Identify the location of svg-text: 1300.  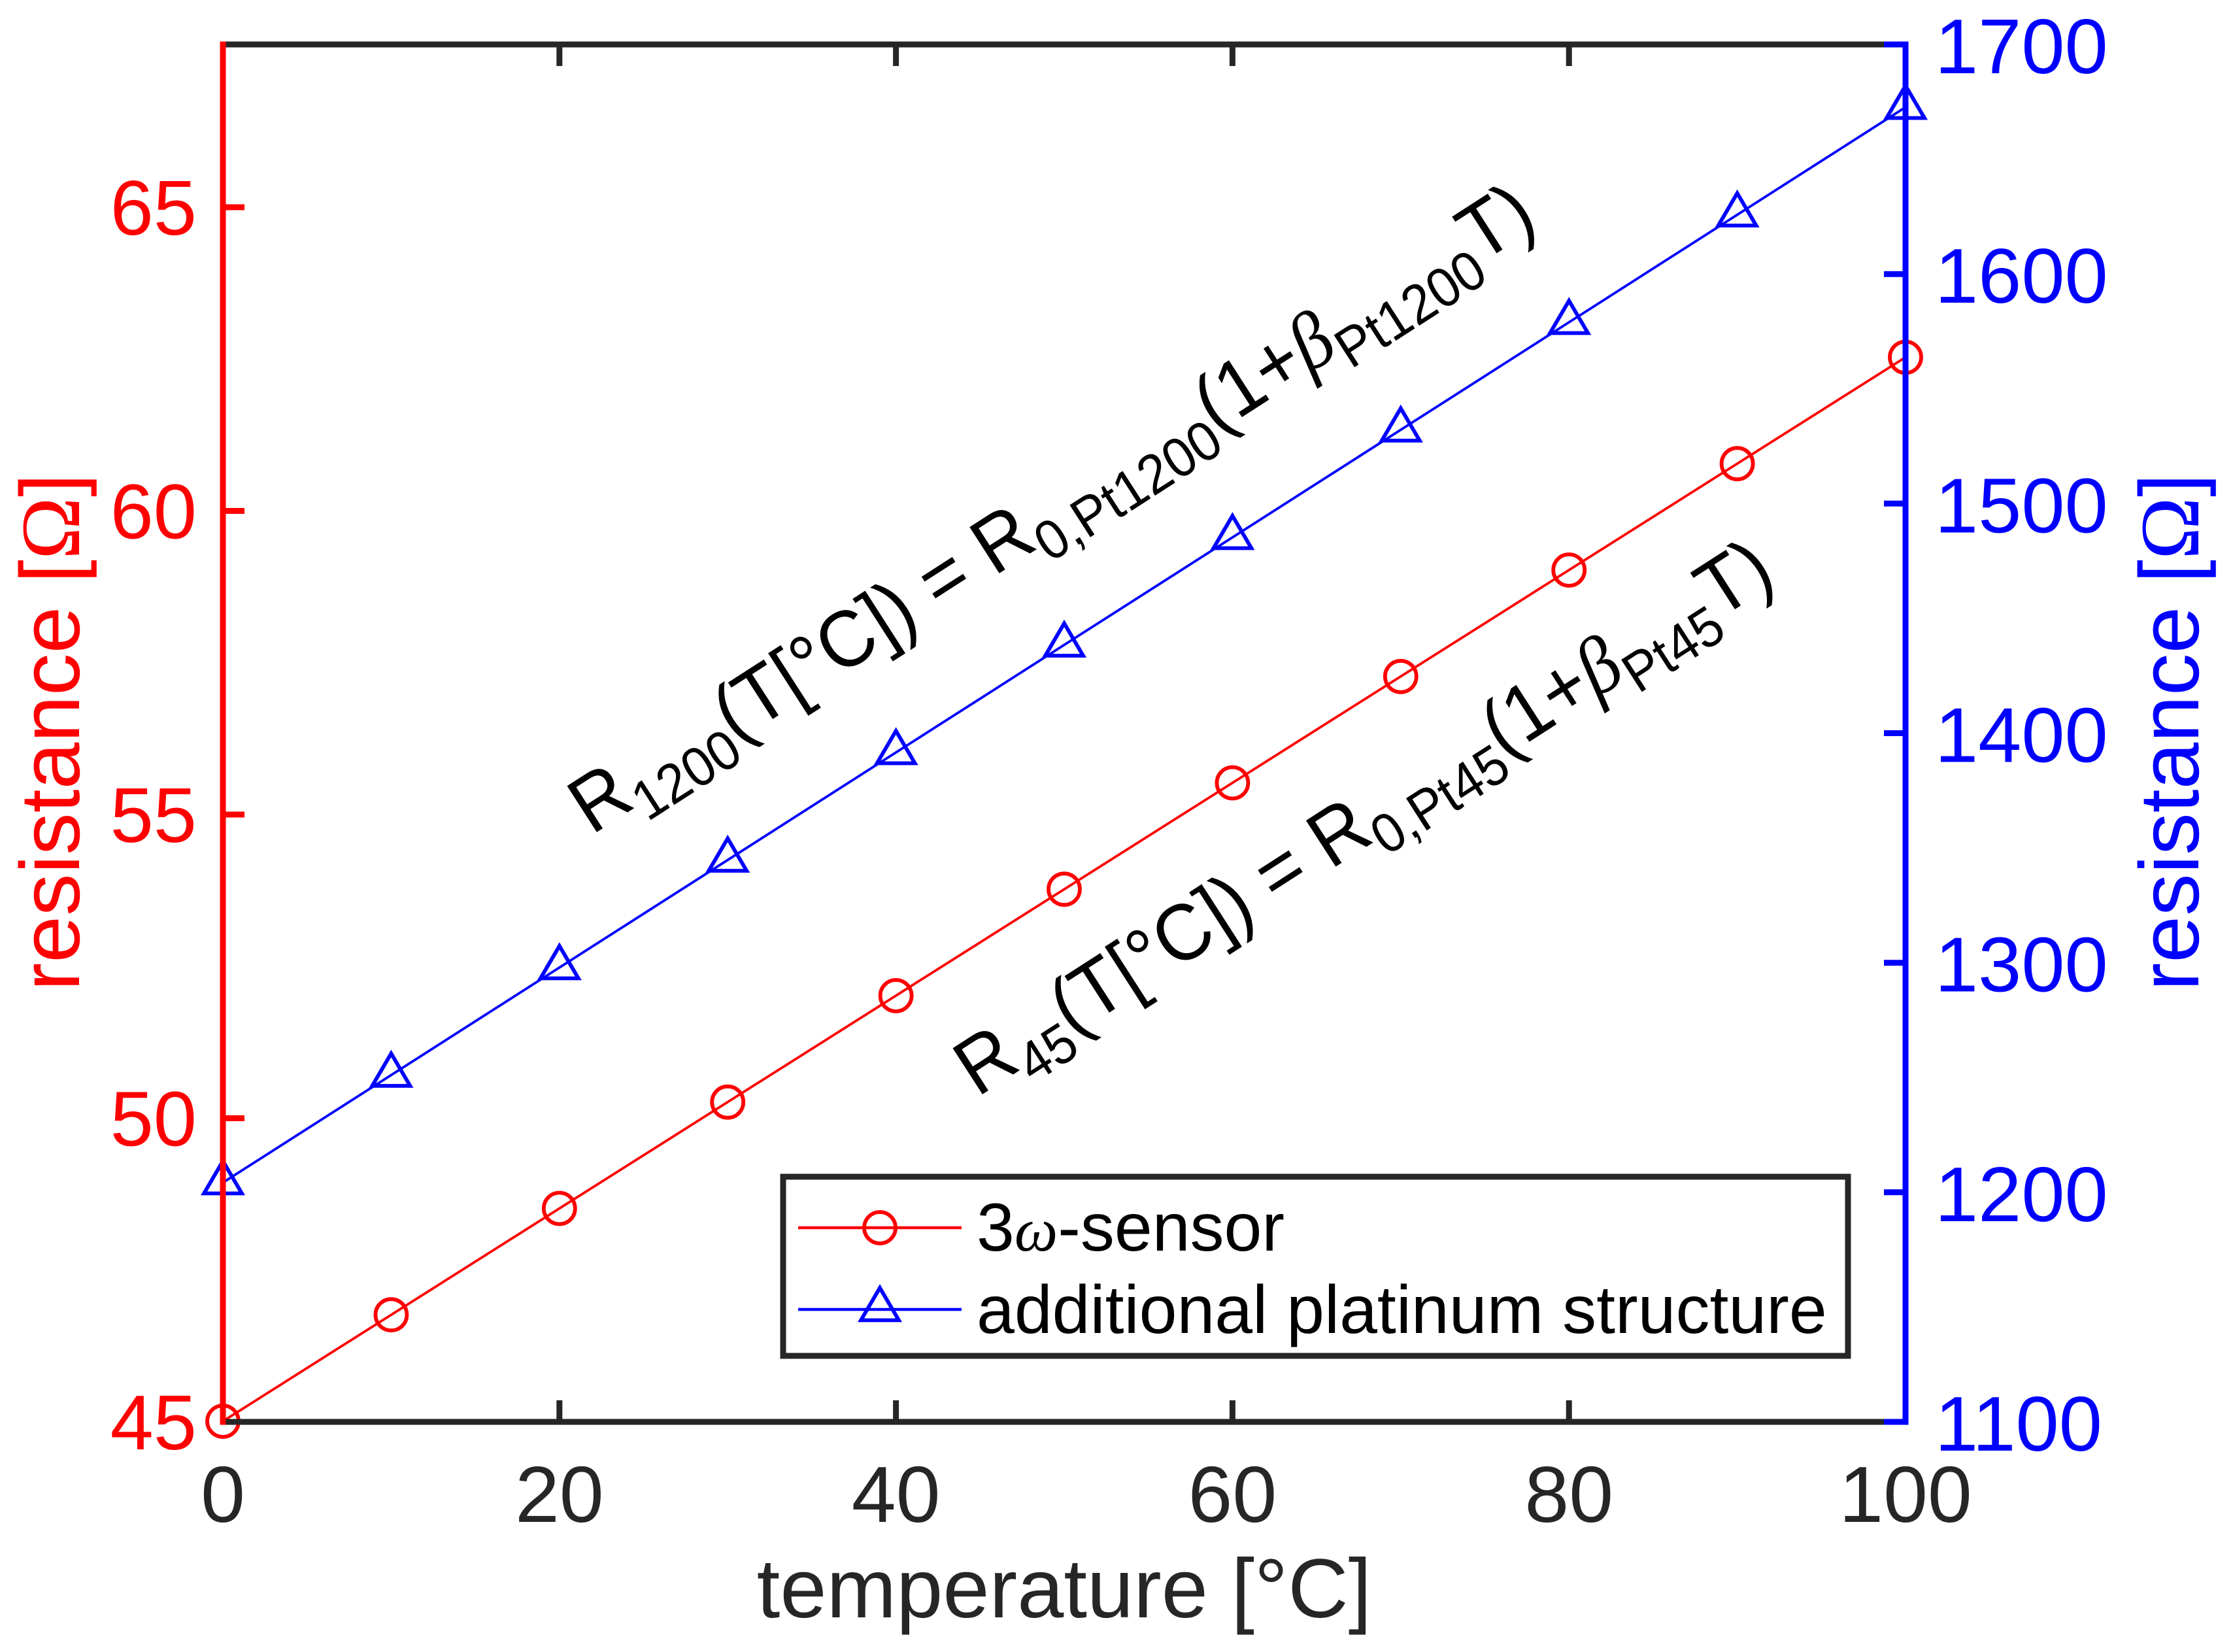
(2021, 965).